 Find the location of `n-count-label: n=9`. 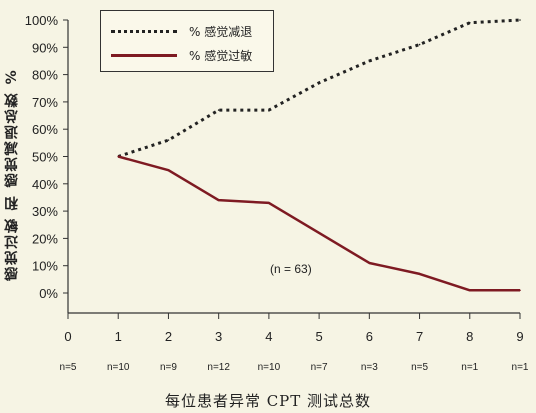

n-count-label: n=9 is located at coordinates (168, 367).